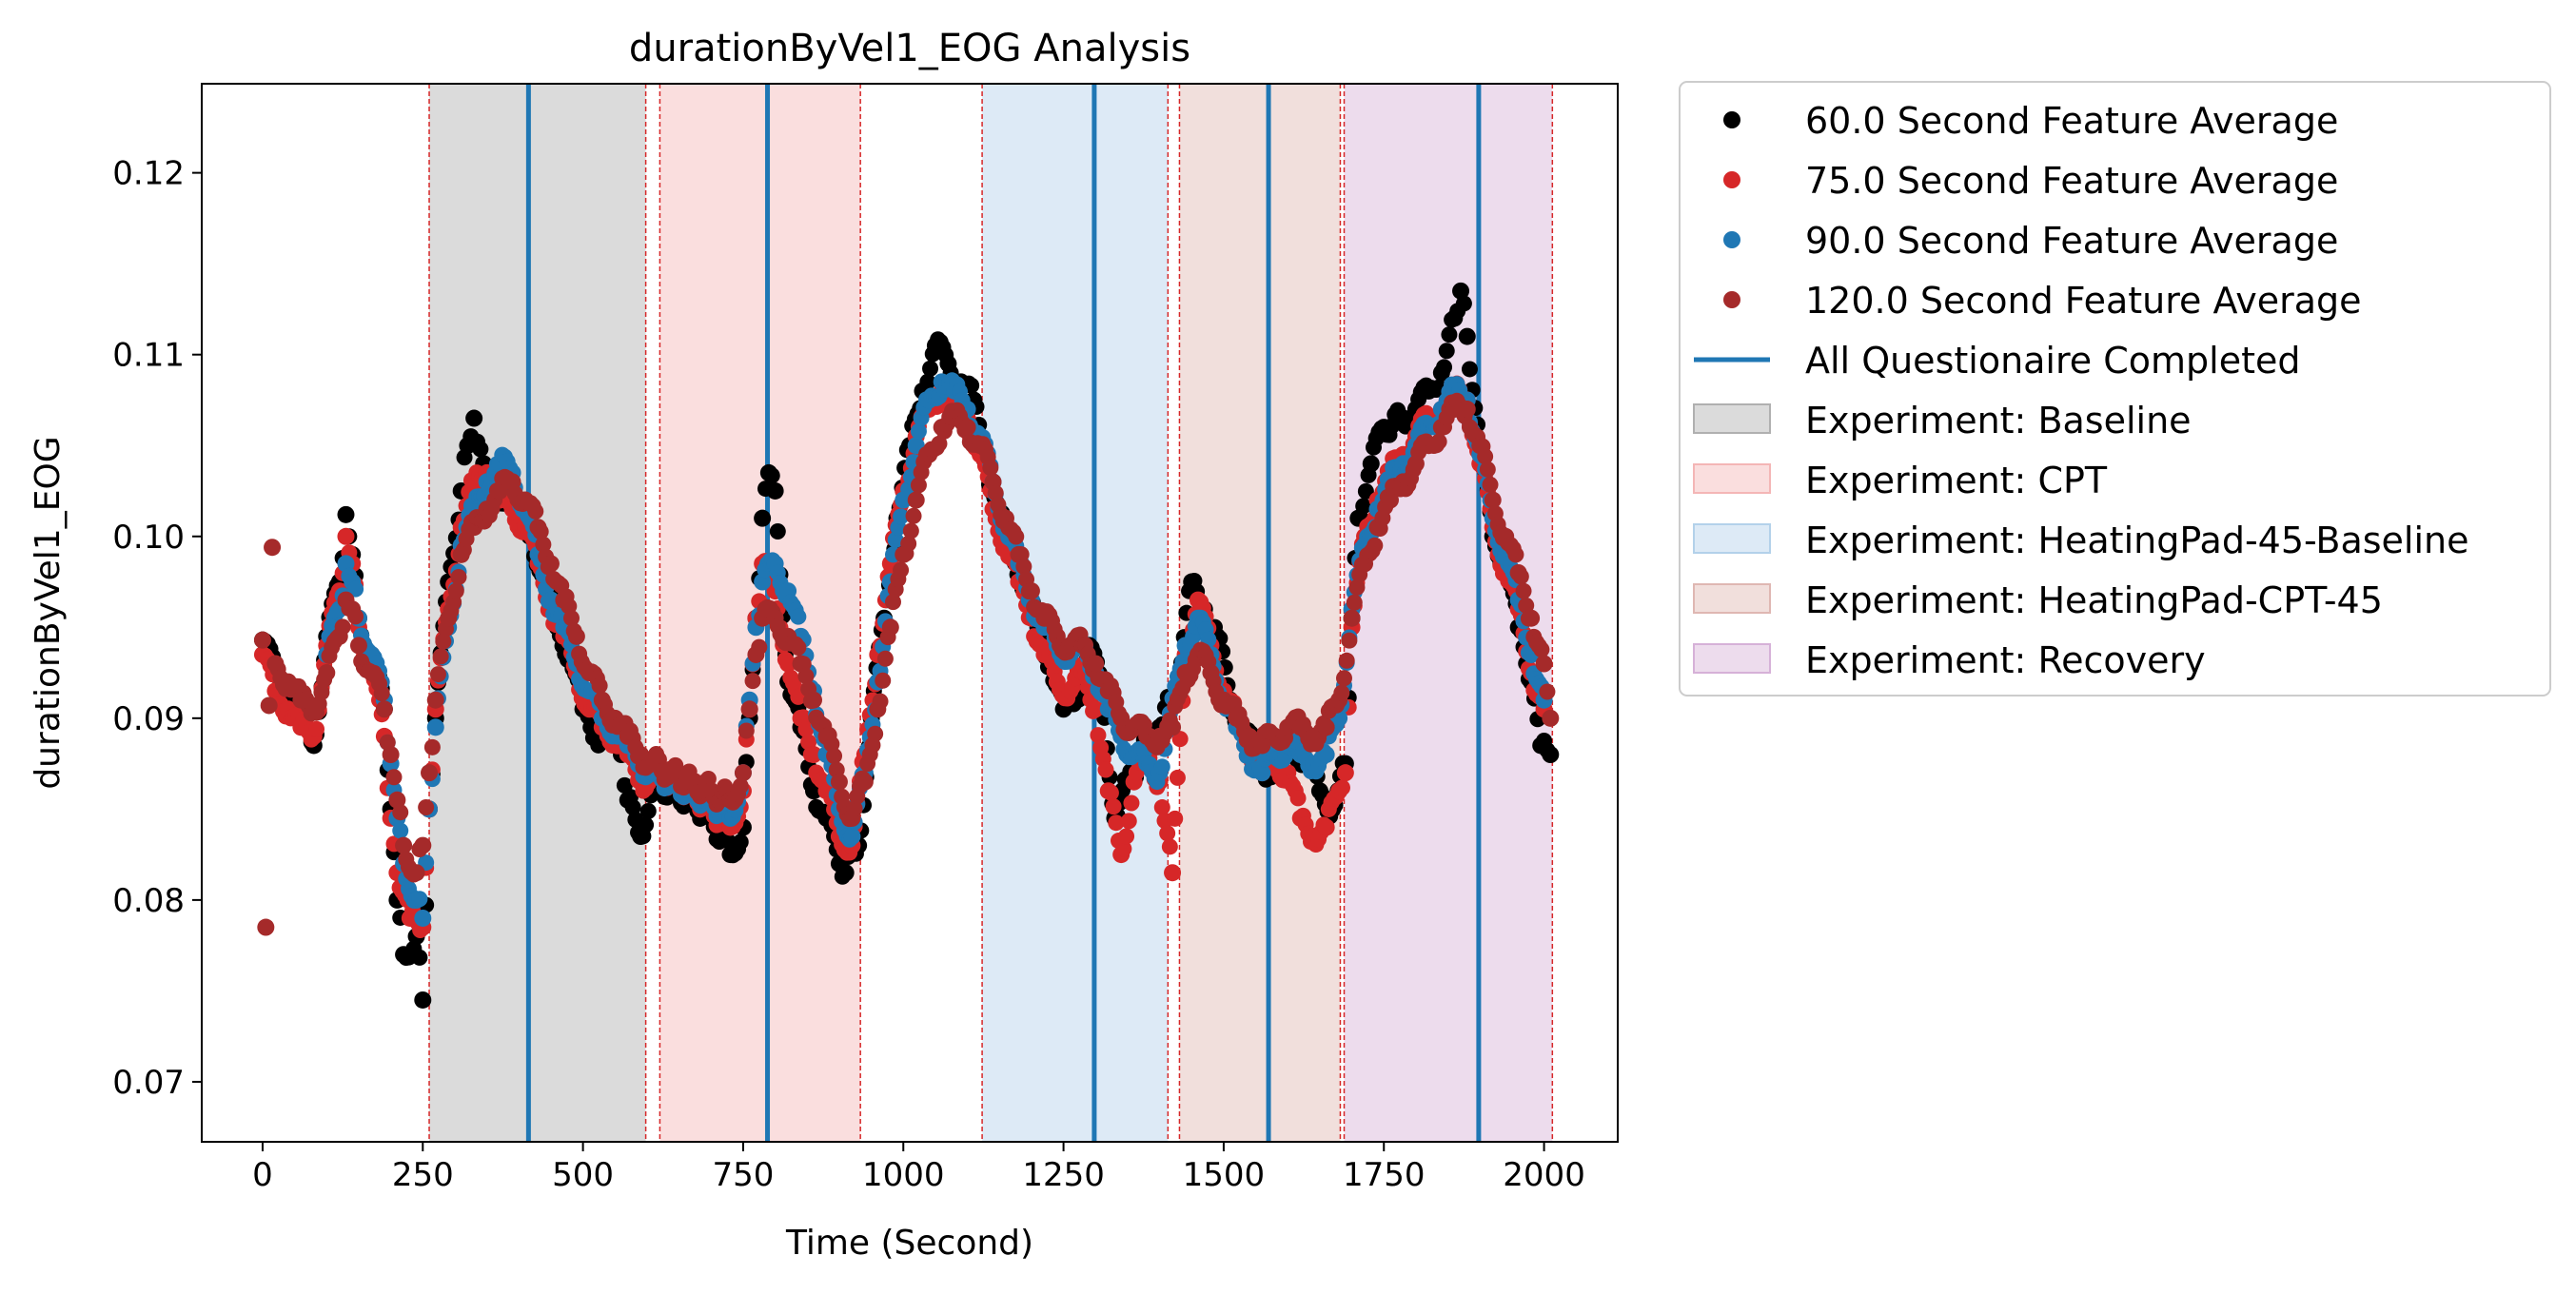 Image resolution: width=2576 pixels, height=1295 pixels. What do you see at coordinates (2030, 181) in the screenshot?
I see `legend-item: 75.0 Second Feature Average` at bounding box center [2030, 181].